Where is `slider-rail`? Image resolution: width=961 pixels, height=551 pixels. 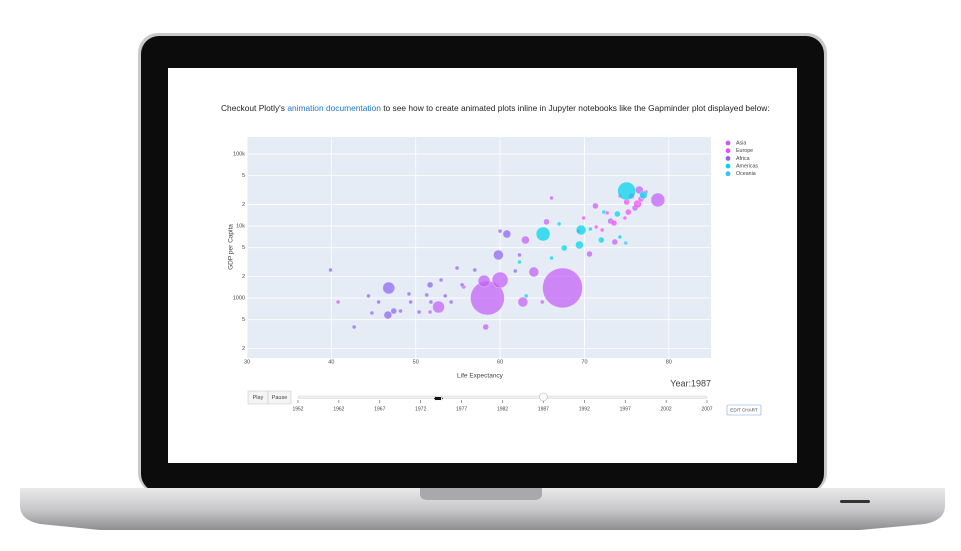 slider-rail is located at coordinates (502, 397).